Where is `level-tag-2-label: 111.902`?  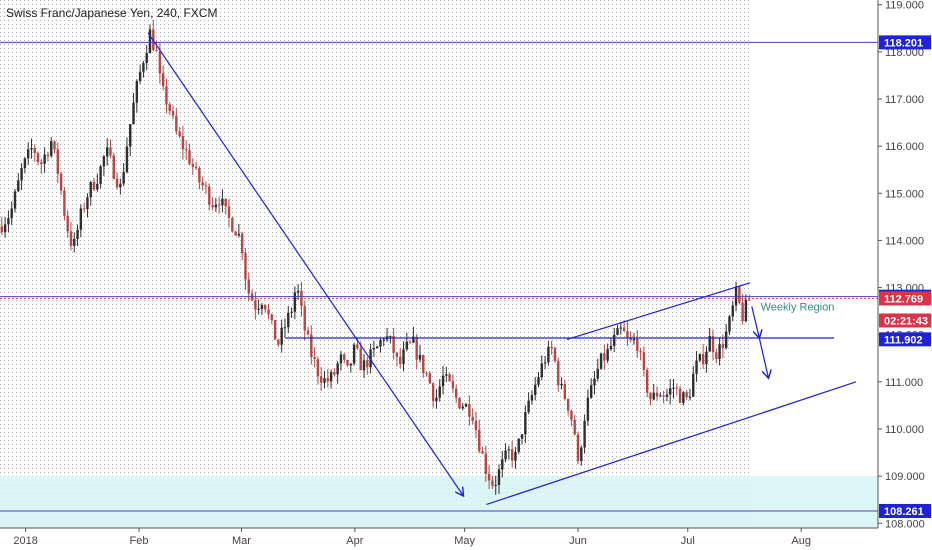
level-tag-2-label: 111.902 is located at coordinates (903, 340).